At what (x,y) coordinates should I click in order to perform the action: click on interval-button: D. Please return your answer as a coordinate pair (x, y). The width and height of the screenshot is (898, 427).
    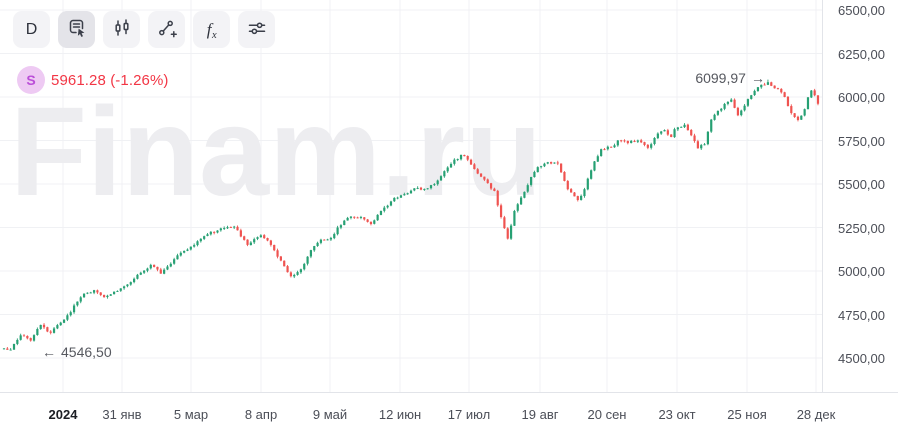
    Looking at the image, I should click on (31, 29).